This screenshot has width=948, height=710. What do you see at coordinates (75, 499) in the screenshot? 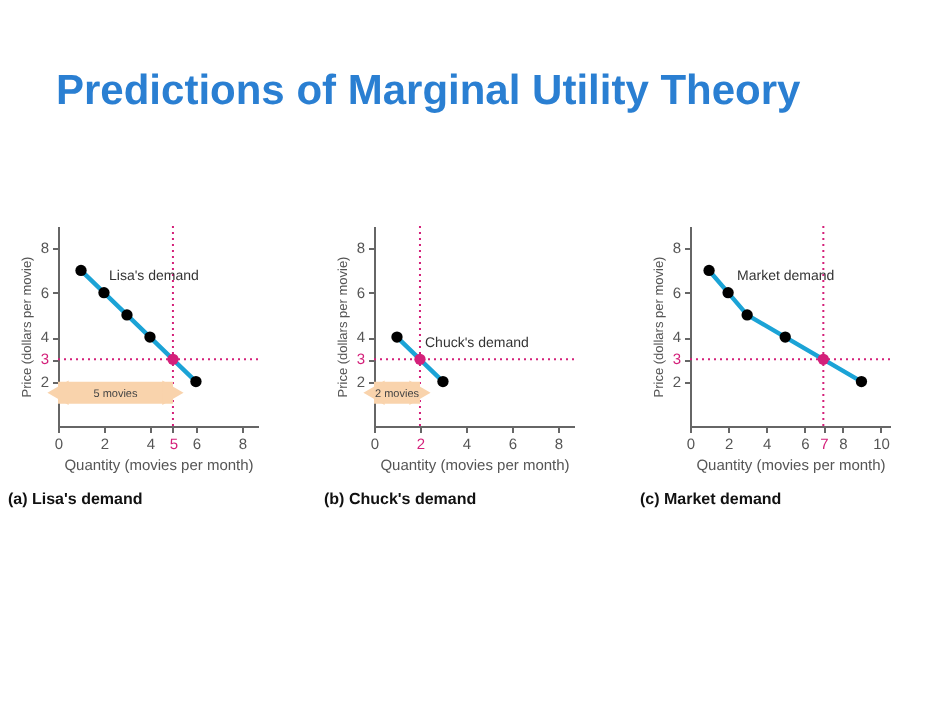
I see `text: (a) Lisa's demand` at bounding box center [75, 499].